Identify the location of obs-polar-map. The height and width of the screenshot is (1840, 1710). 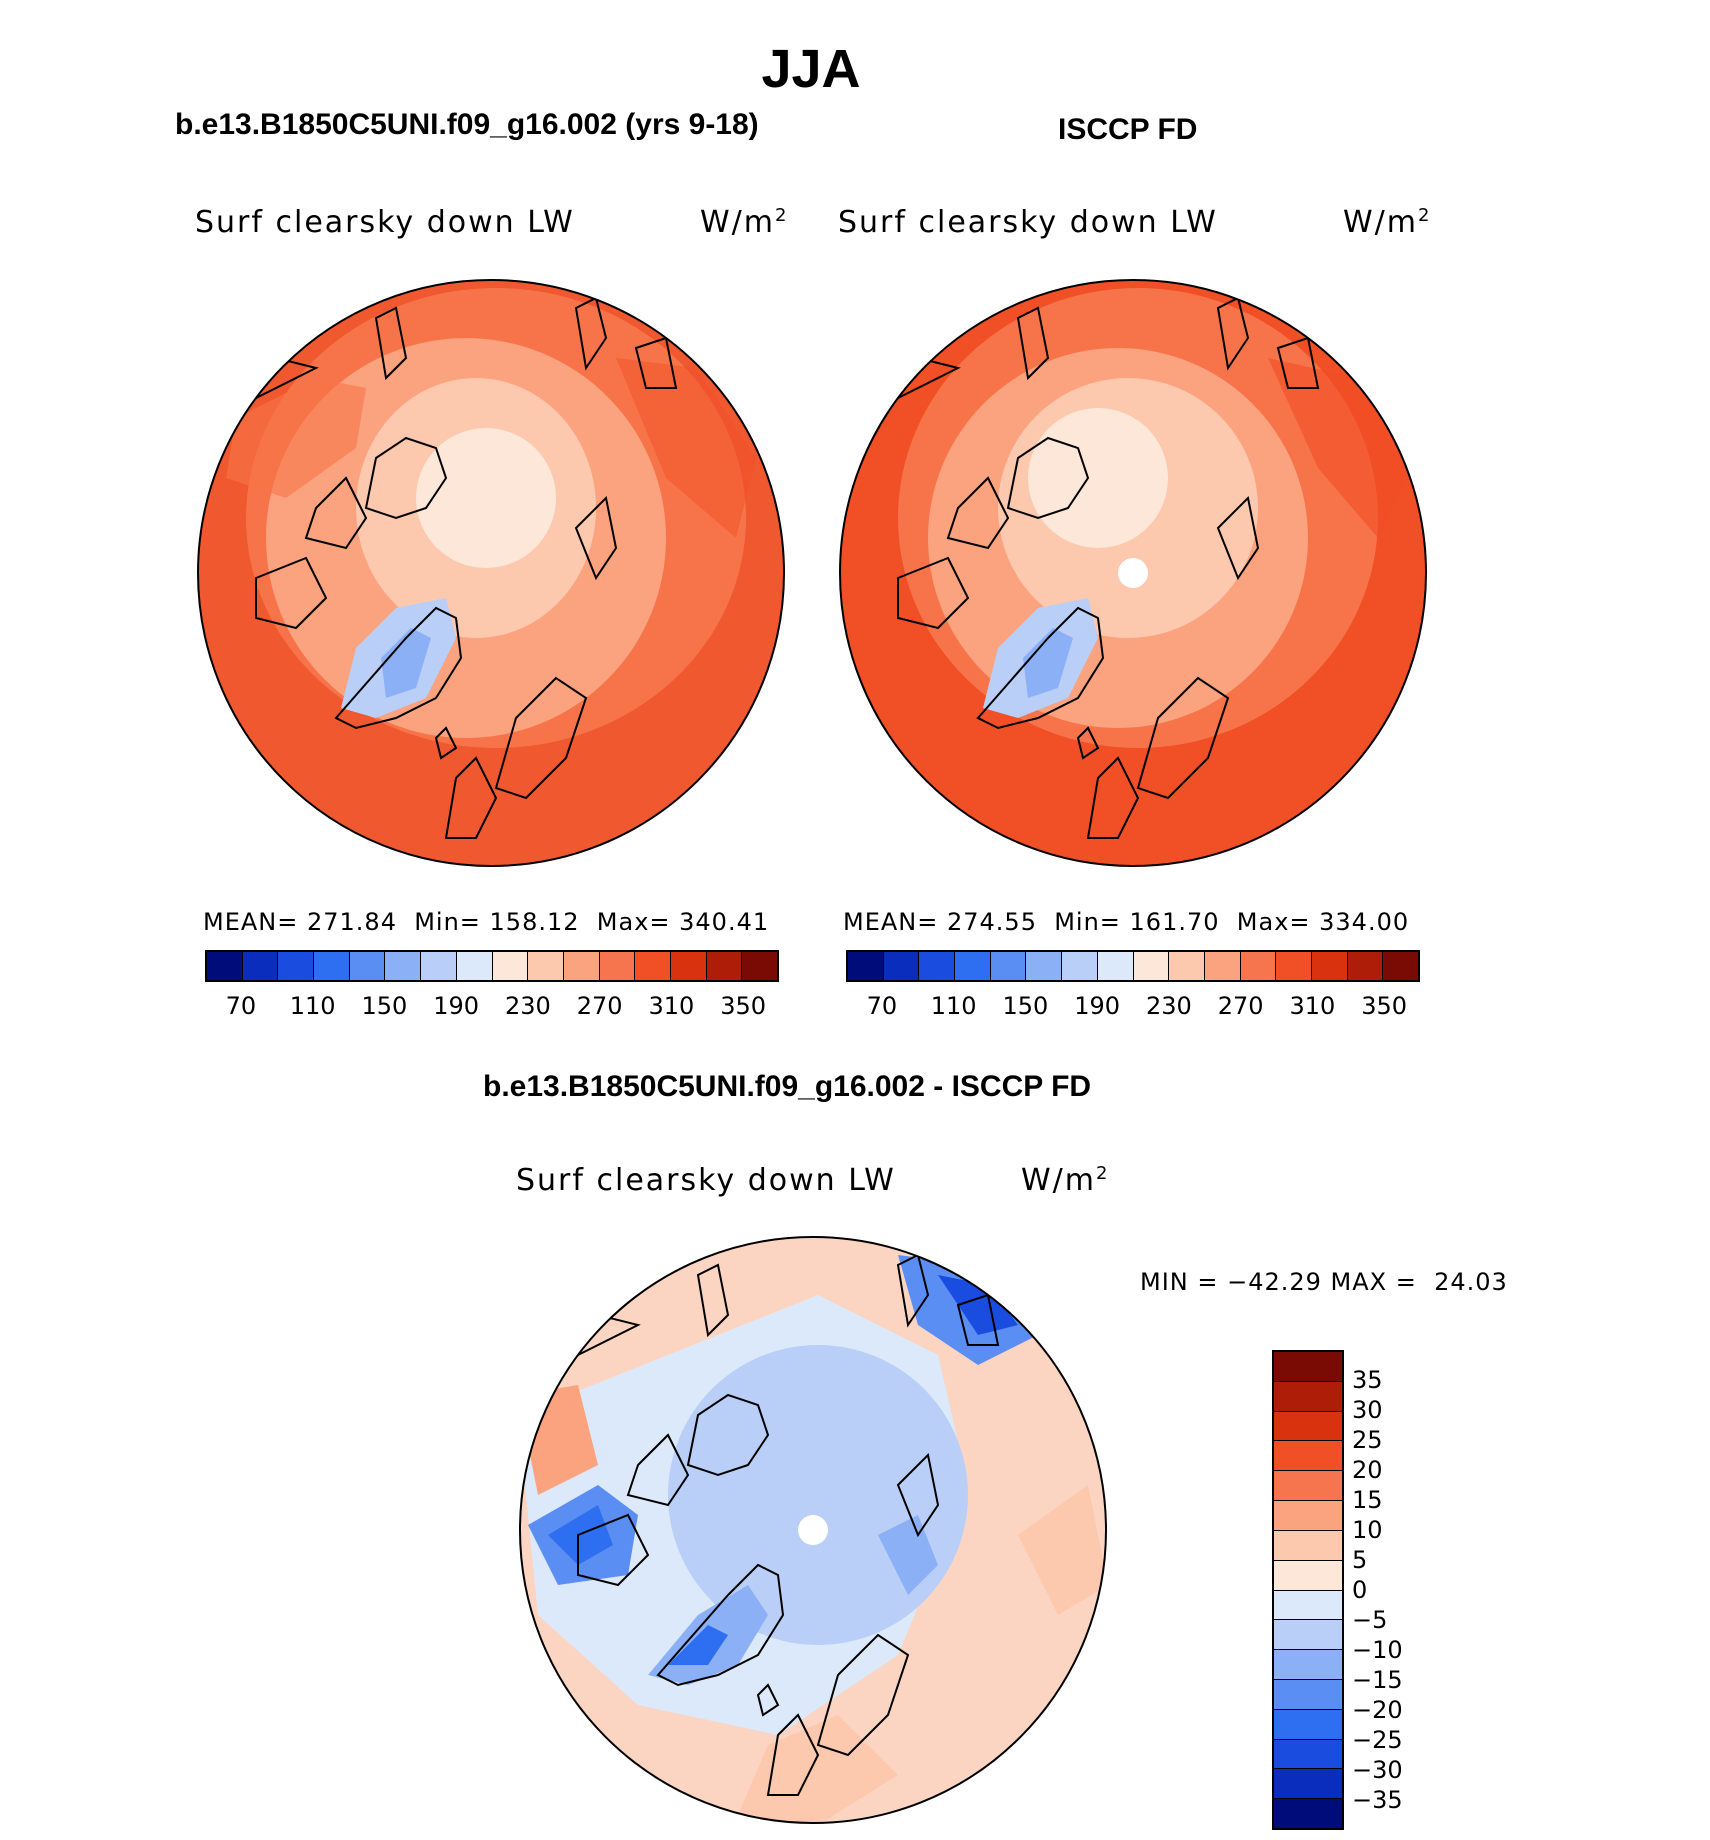
(1133, 573).